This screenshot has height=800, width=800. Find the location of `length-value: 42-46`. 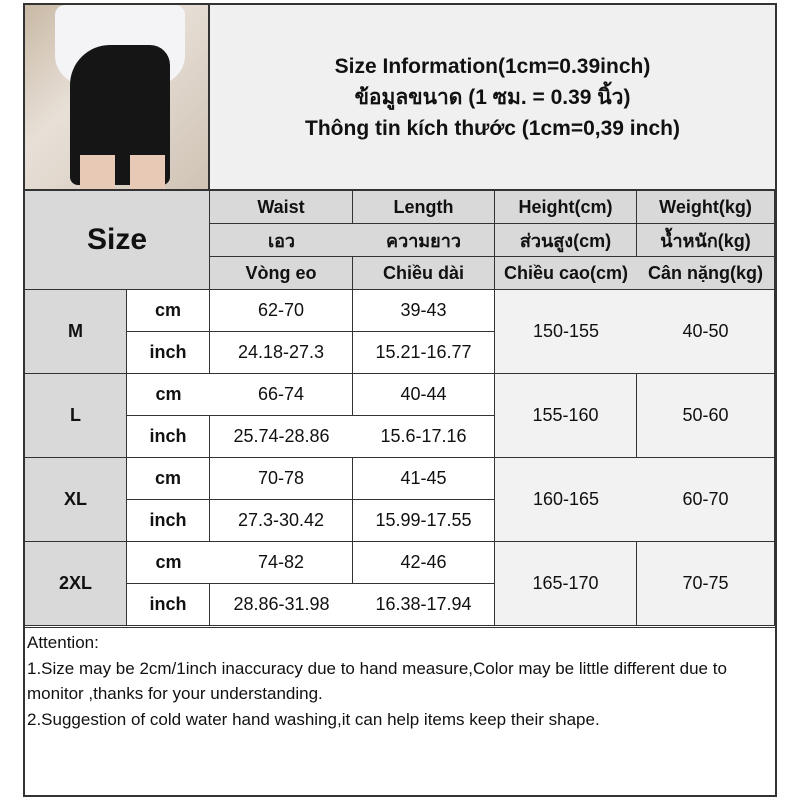

length-value: 42-46 is located at coordinates (424, 563).